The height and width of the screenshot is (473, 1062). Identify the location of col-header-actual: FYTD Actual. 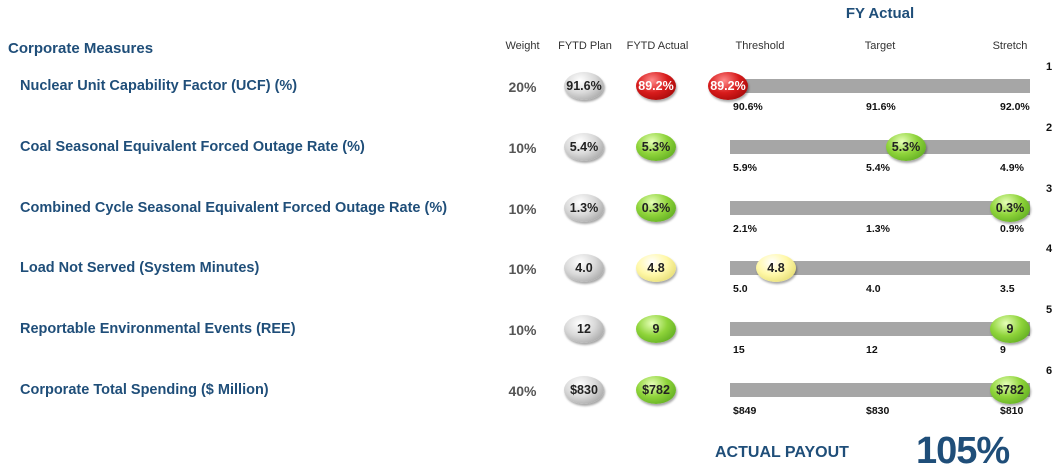
(657, 46).